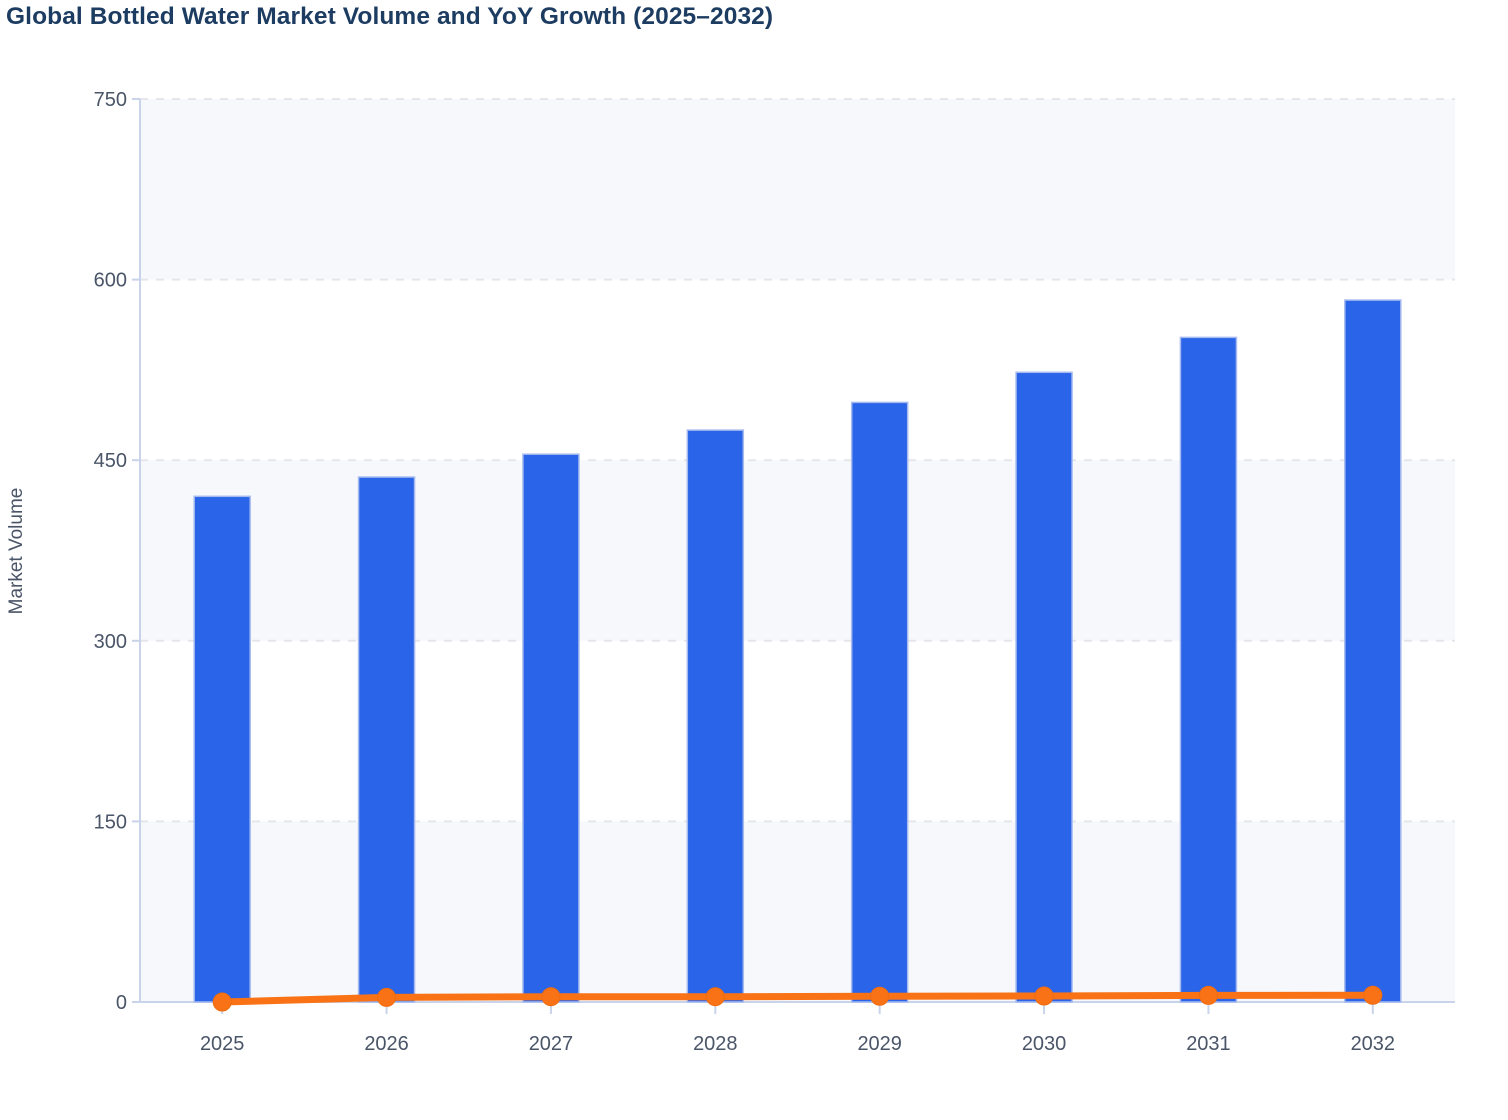 The width and height of the screenshot is (1508, 1120). I want to click on yoy-marker-2029, so click(880, 996).